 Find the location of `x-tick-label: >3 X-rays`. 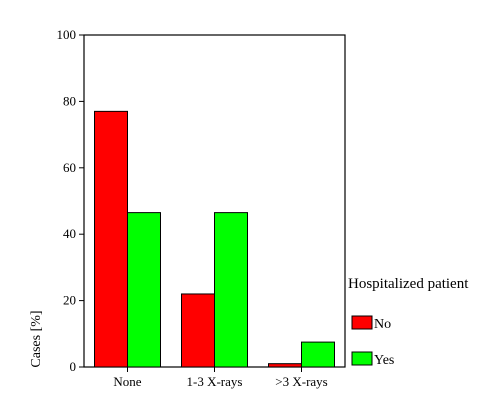

x-tick-label: >3 X-rays is located at coordinates (301, 381).